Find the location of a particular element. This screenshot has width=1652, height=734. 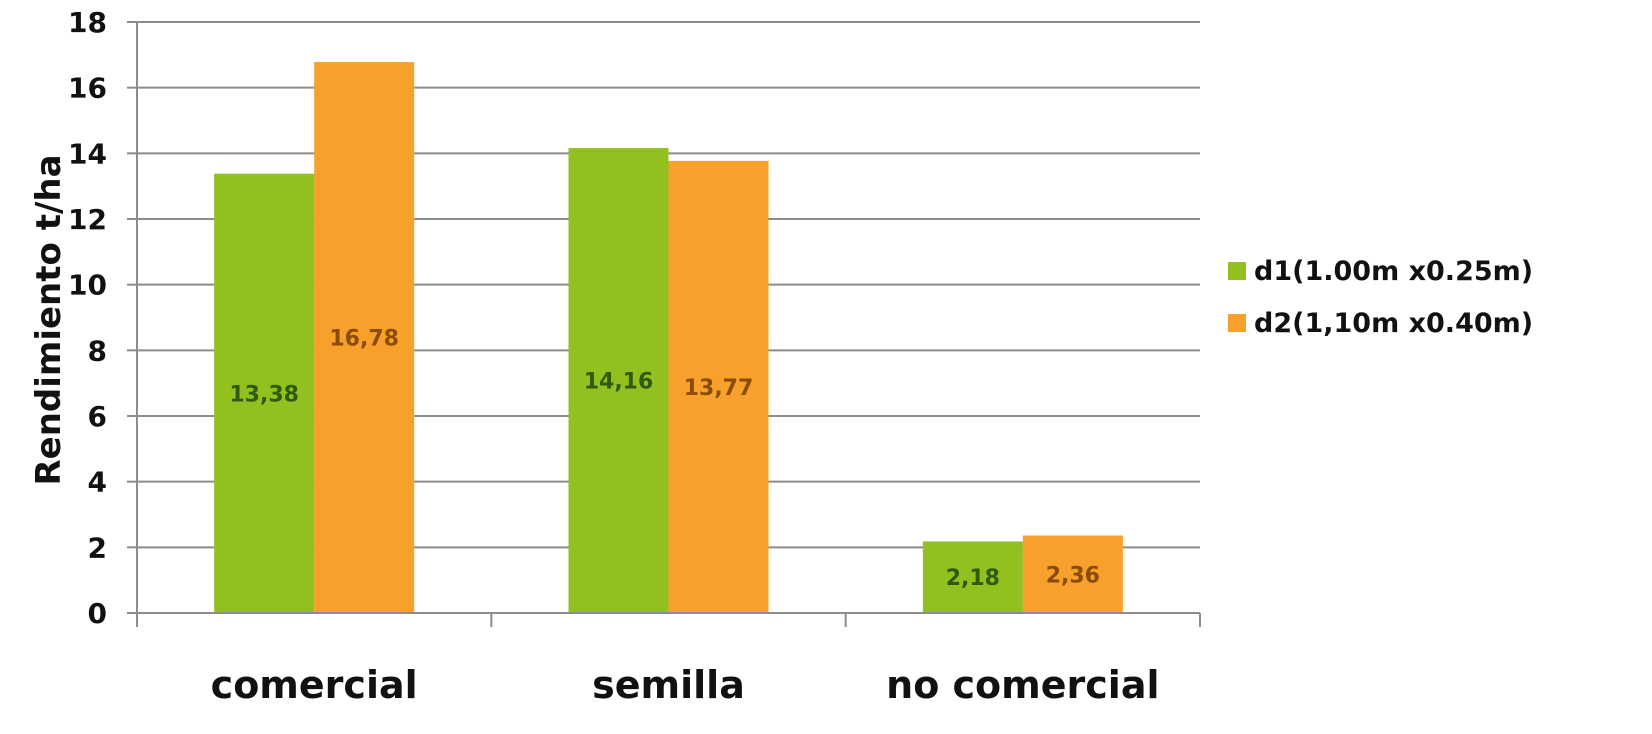

legend: d1(1.00m x0.25m) d2(1,10m x0.40m) is located at coordinates (1380, 297).